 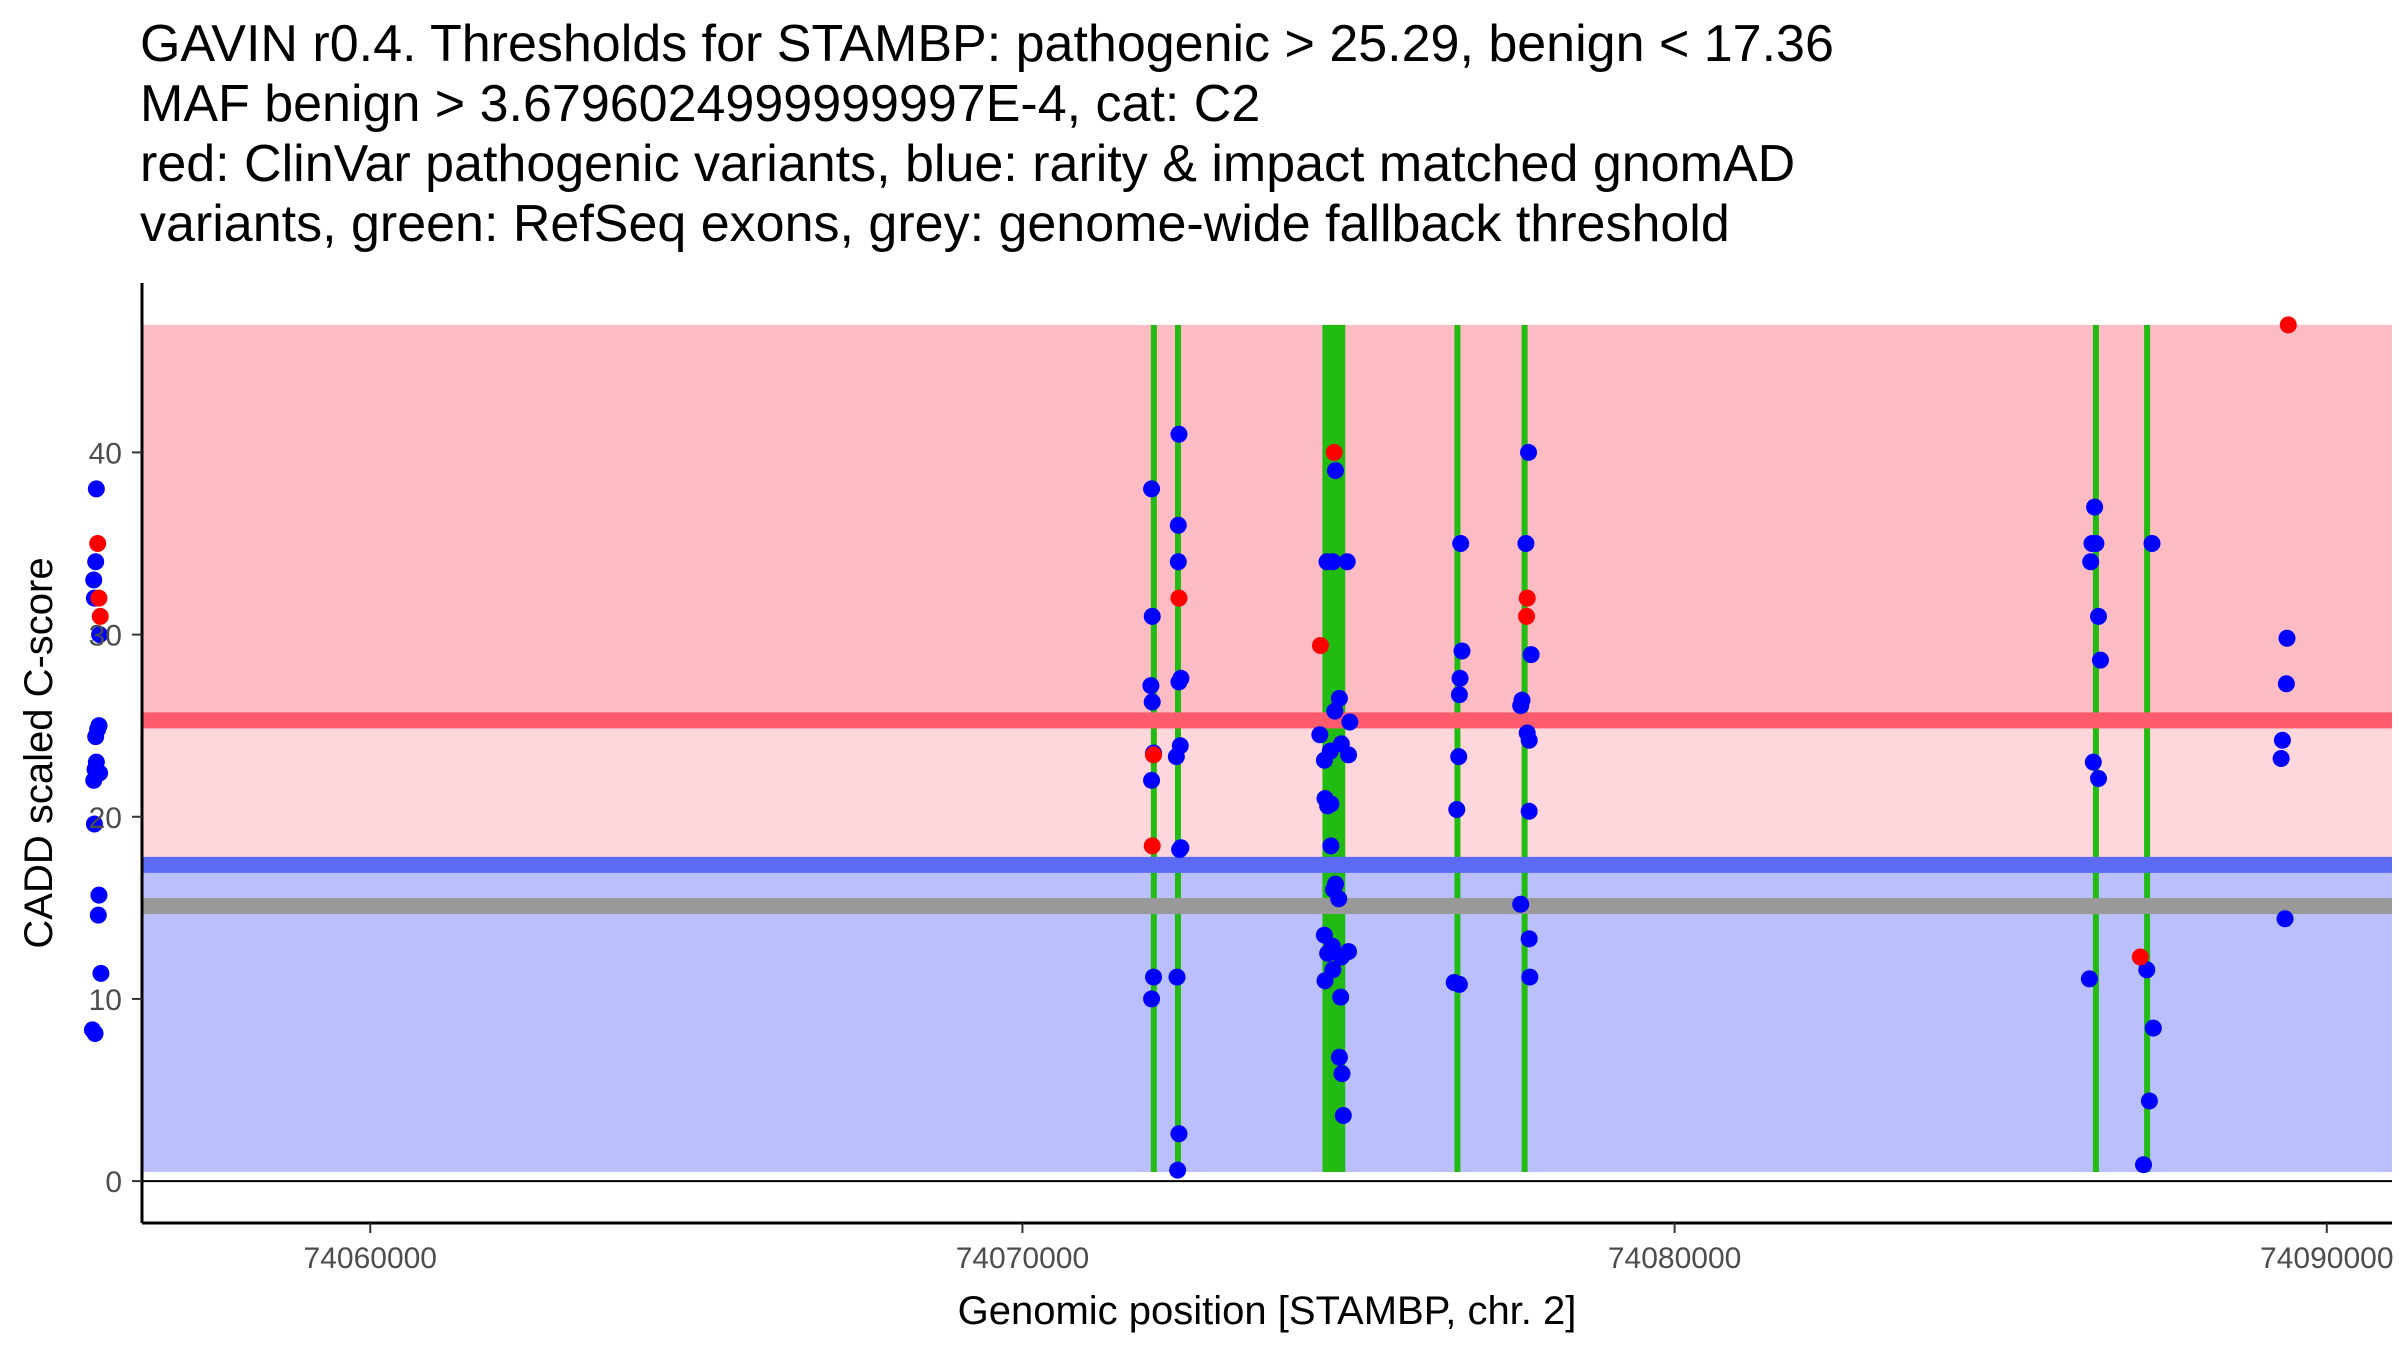 What do you see at coordinates (2326, 1258) in the screenshot?
I see `x-tick-label: 74090000` at bounding box center [2326, 1258].